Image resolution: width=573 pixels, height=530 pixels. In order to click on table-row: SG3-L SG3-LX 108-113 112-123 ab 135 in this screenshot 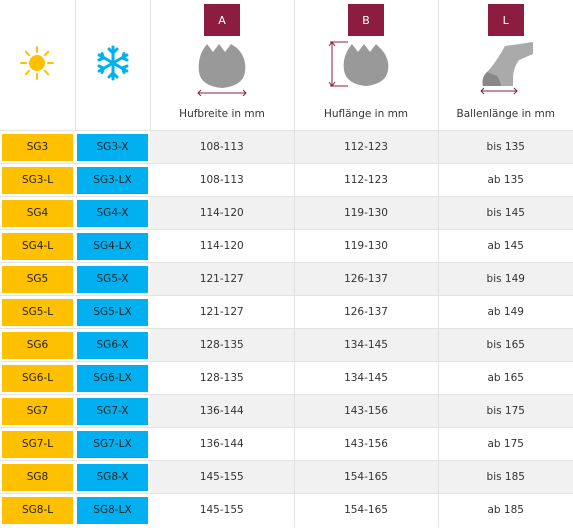, I will do `click(286, 180)`.